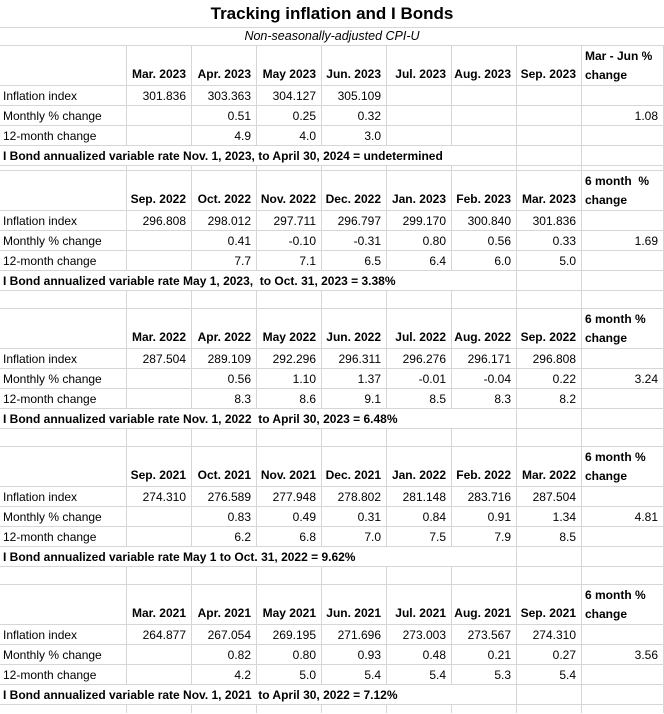 This screenshot has height=714, width=664. What do you see at coordinates (623, 517) in the screenshot?
I see `change-value-cell: 4.81` at bounding box center [623, 517].